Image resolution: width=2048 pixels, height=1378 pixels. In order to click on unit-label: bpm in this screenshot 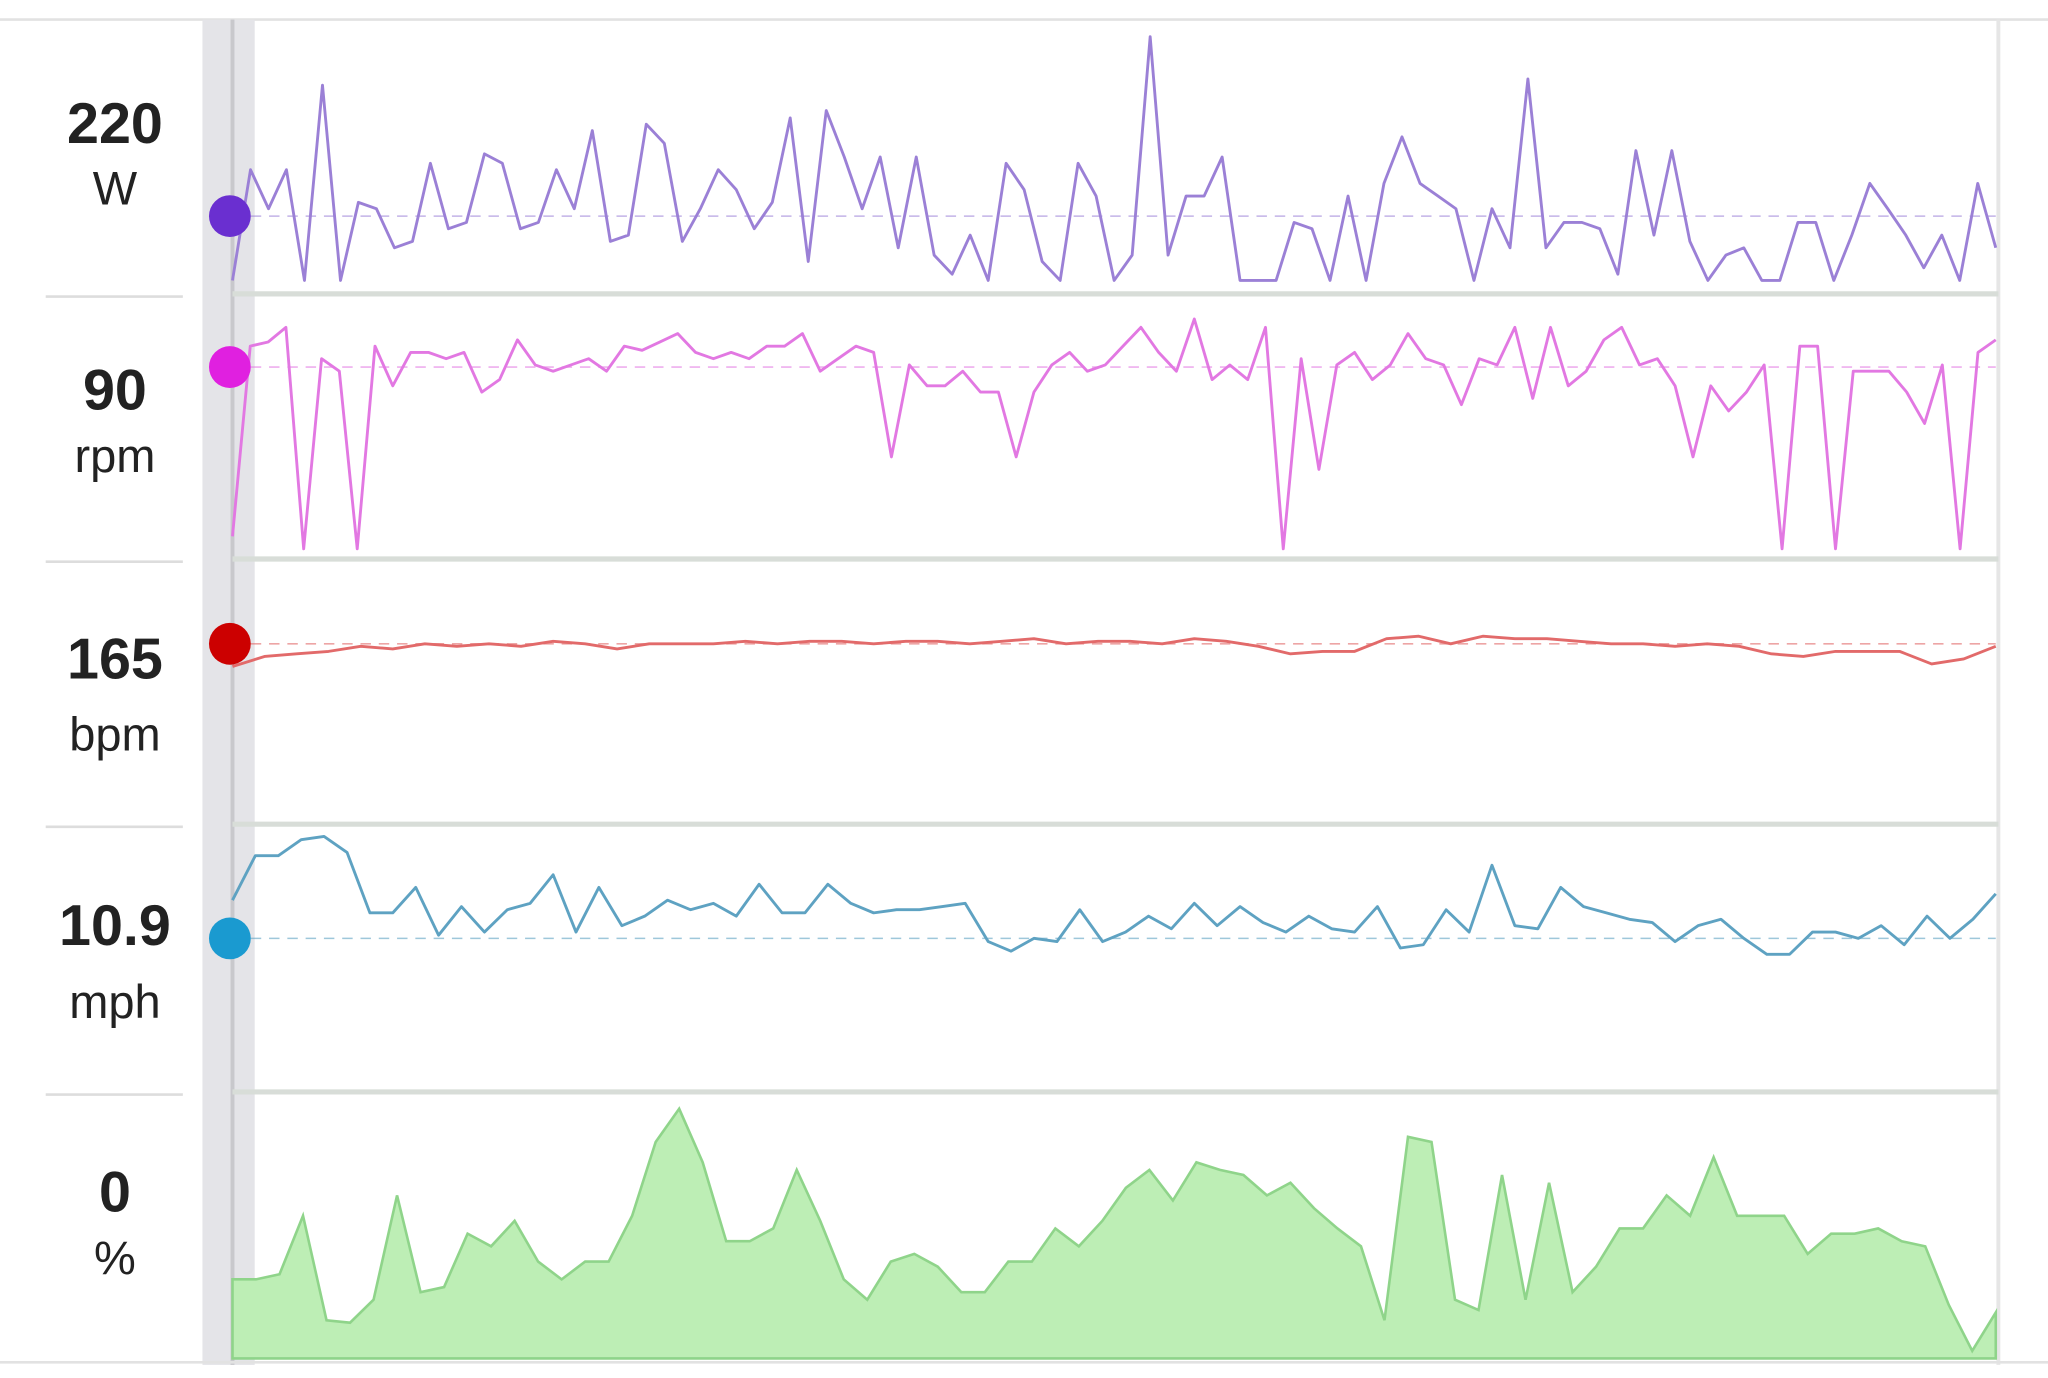, I will do `click(114, 733)`.